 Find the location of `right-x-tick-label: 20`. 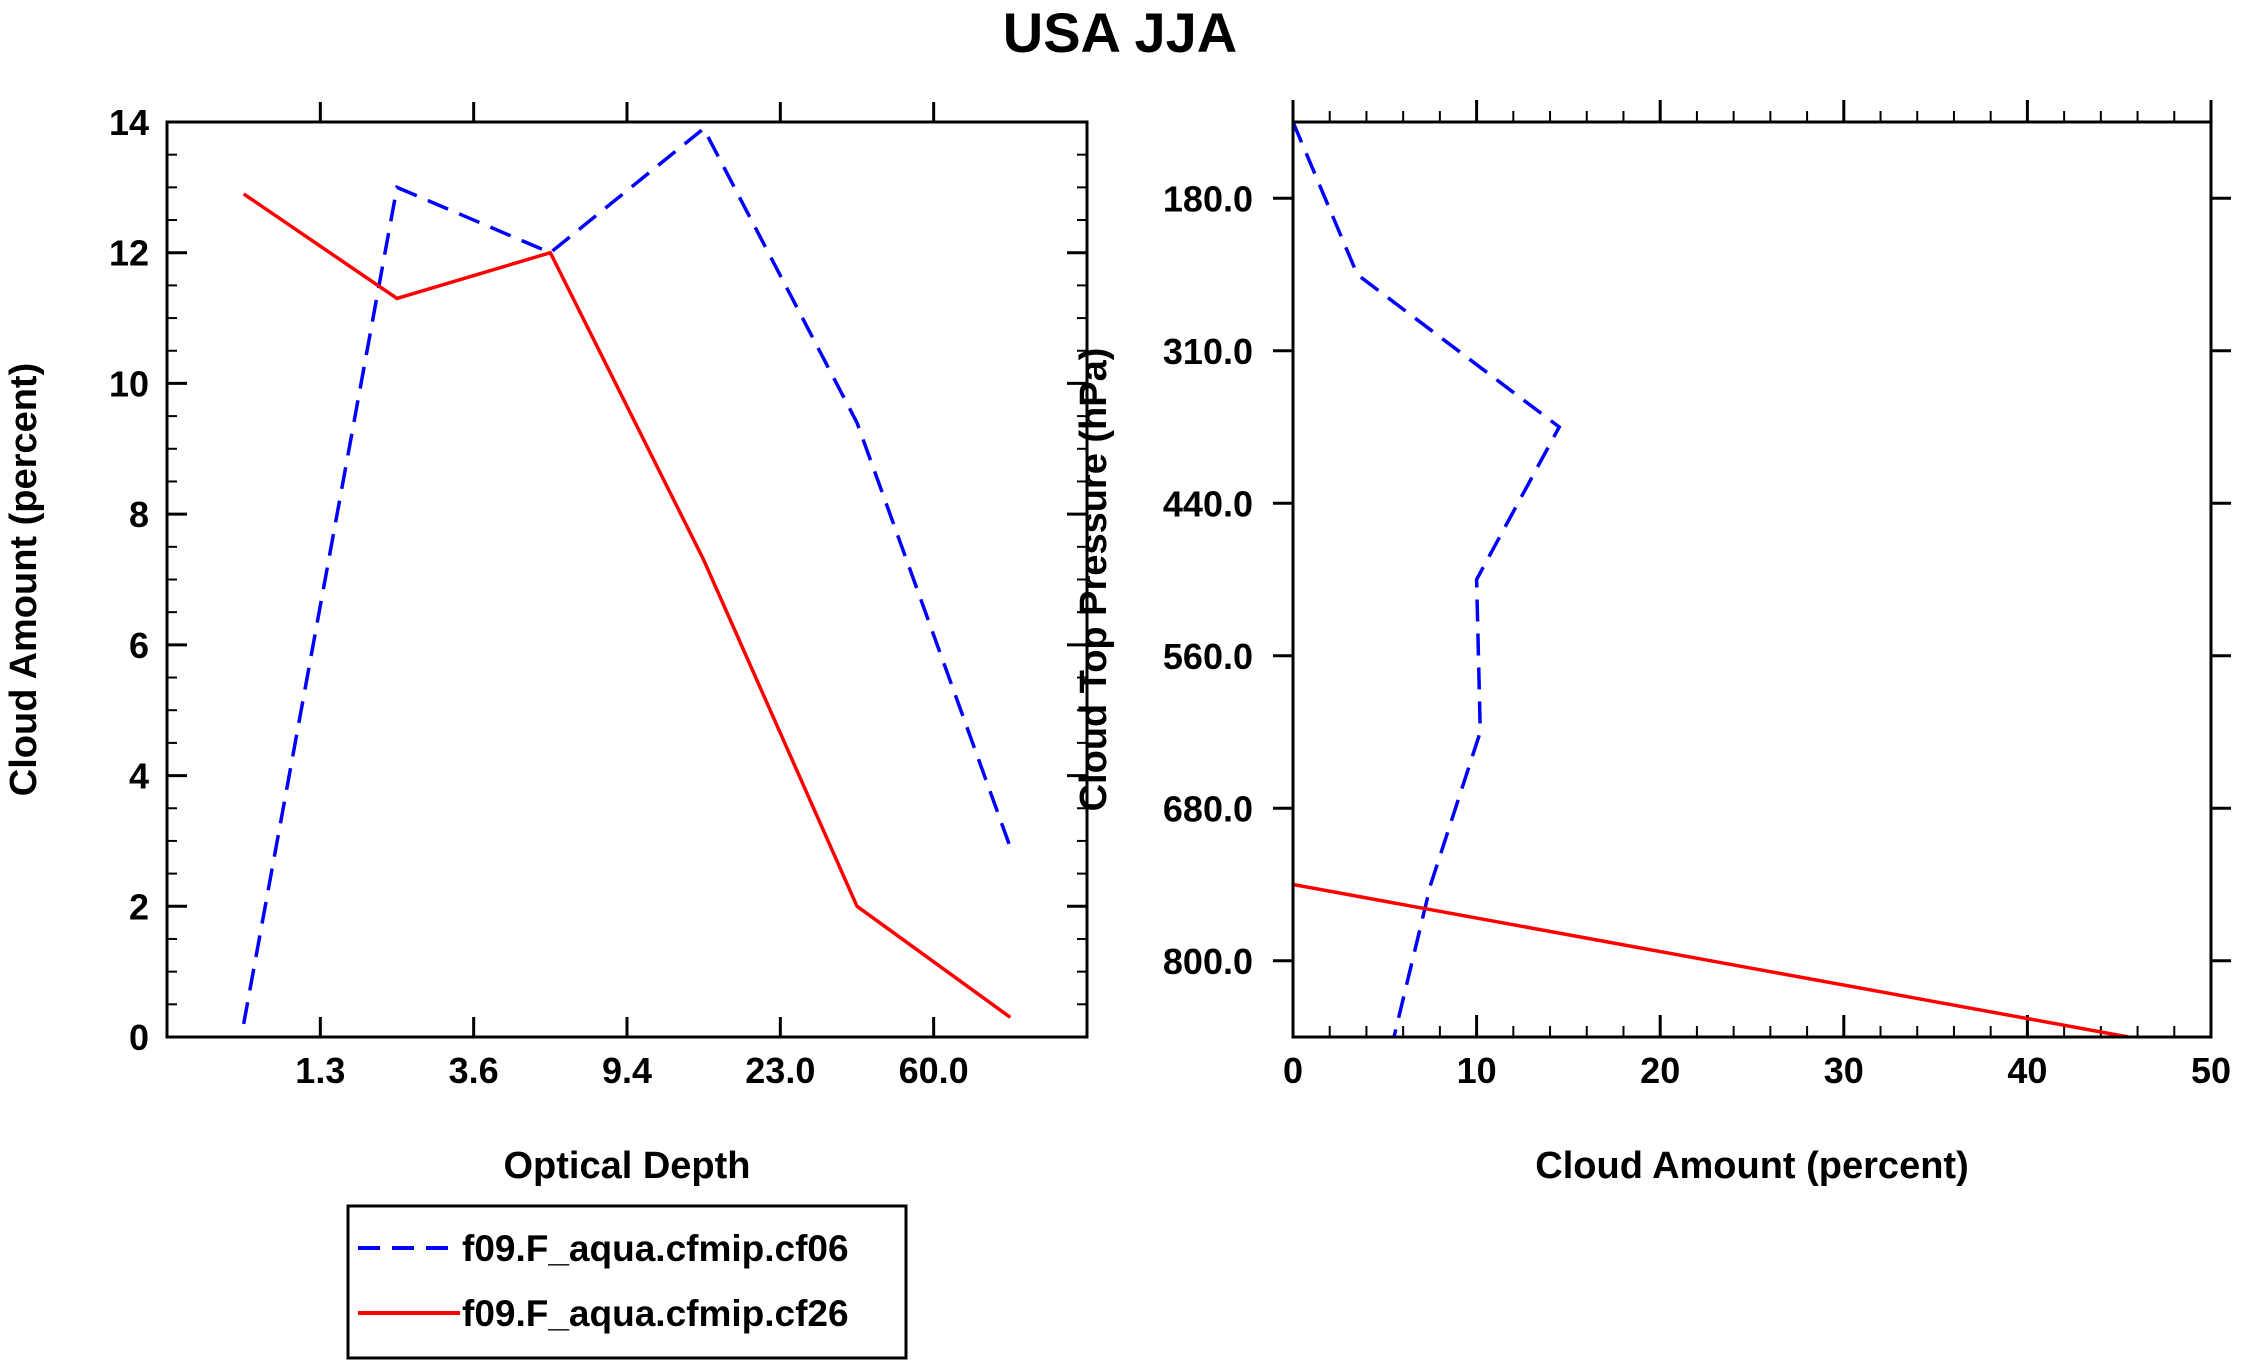

right-x-tick-label: 20 is located at coordinates (1660, 1070).